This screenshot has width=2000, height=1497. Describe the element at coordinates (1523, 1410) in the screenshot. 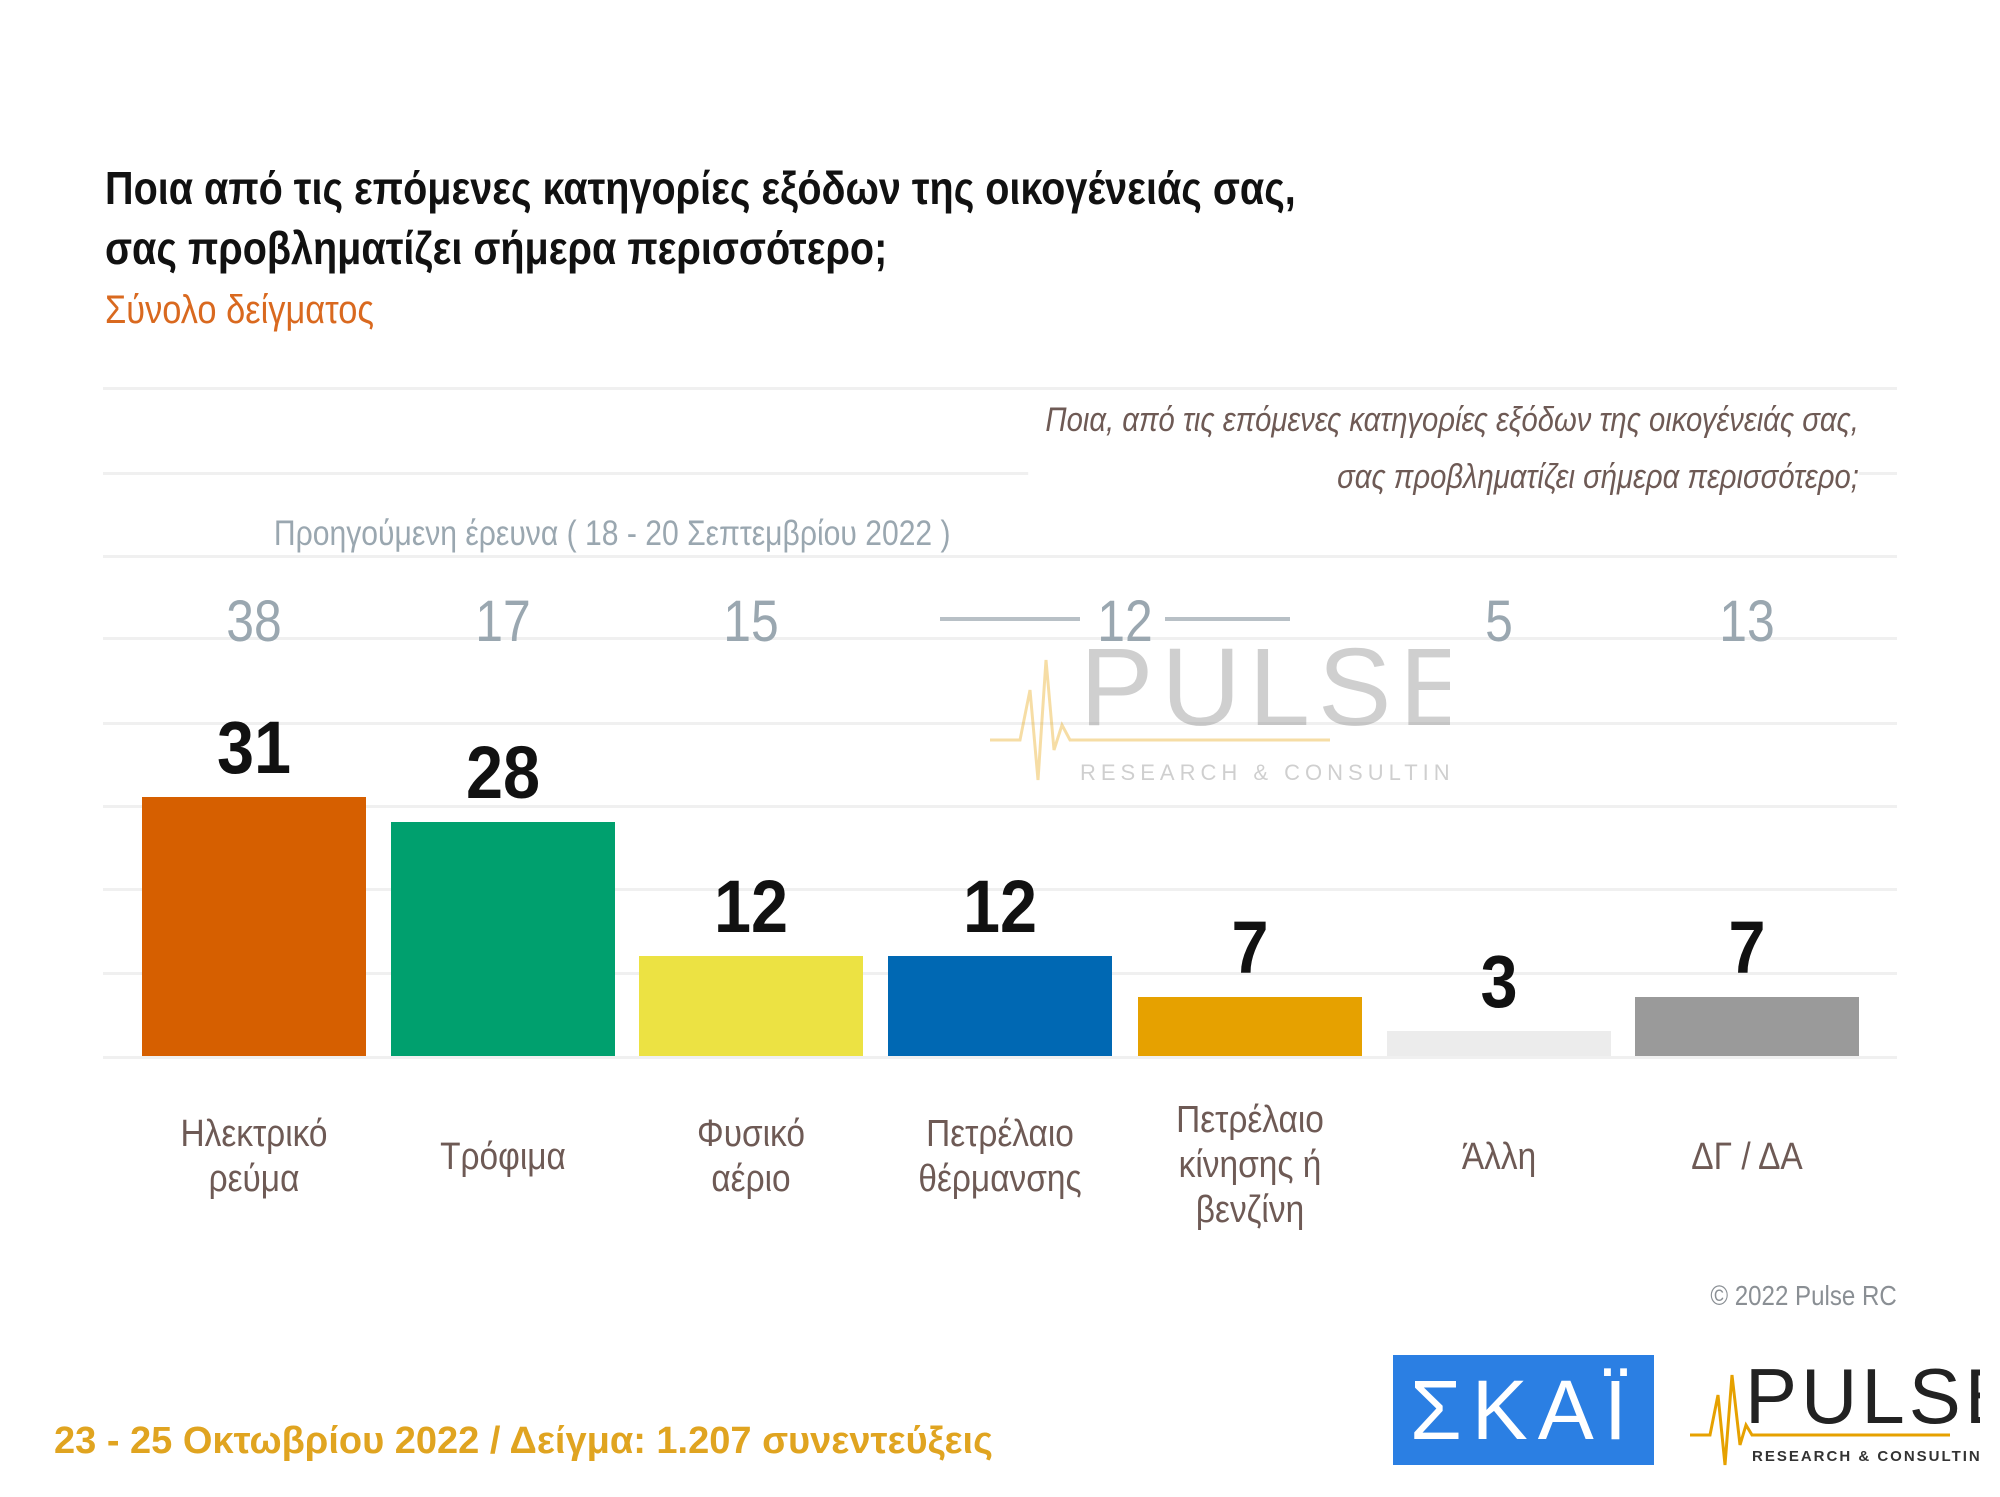

I see `skai-logo: ΣΚΑΪ` at that location.